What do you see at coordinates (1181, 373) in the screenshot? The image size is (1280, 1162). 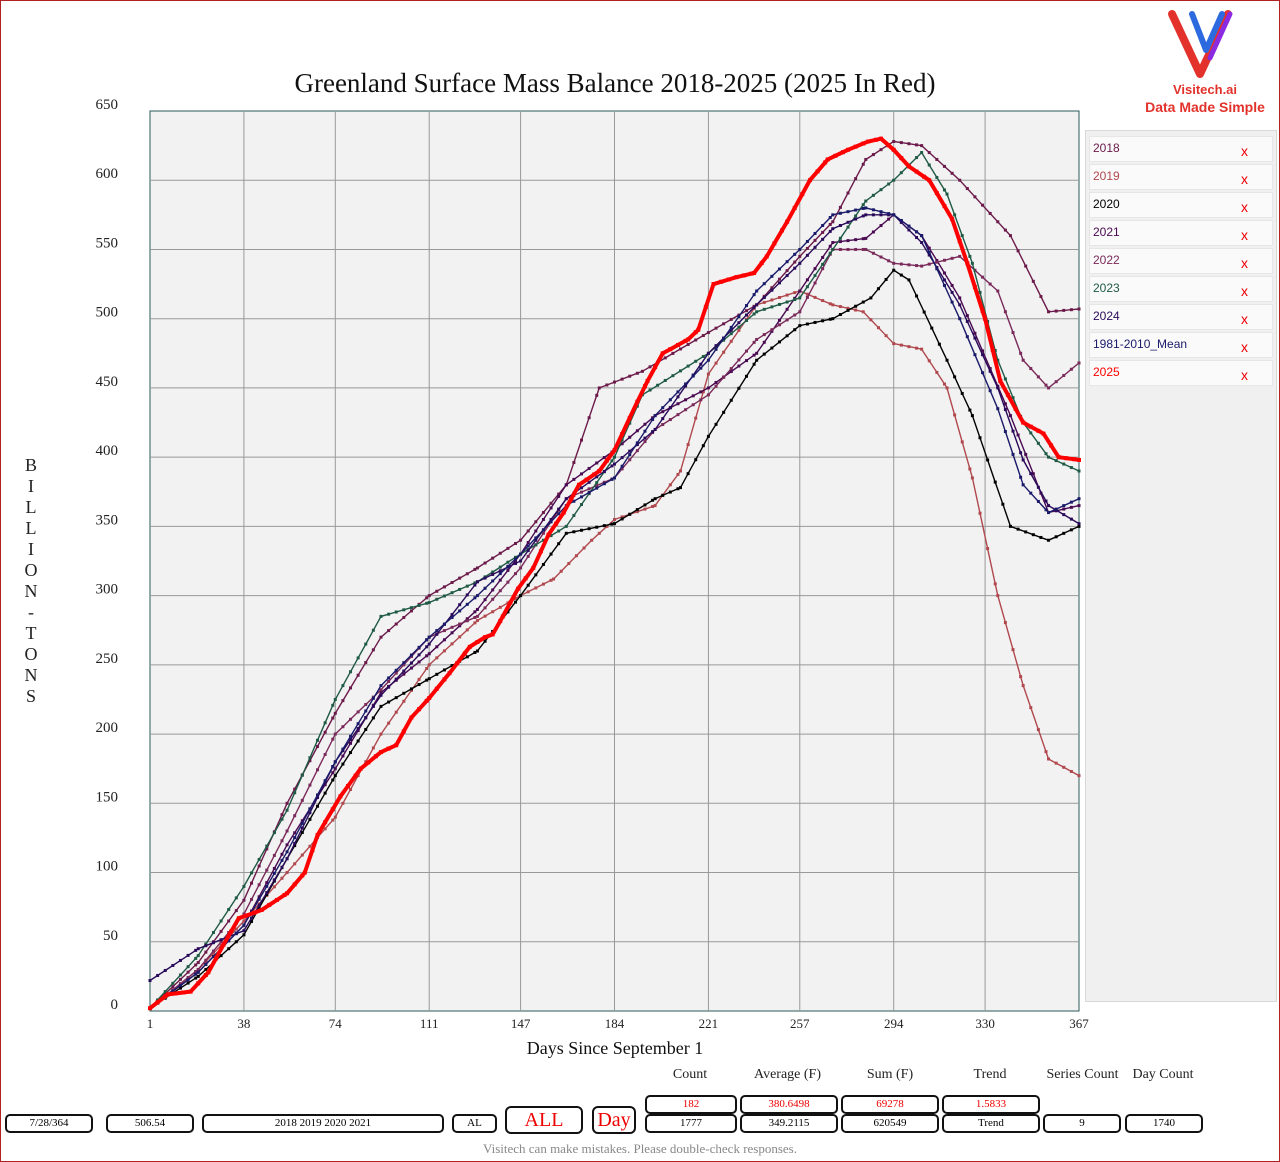 I see `legend-item-2025: 2025 x` at bounding box center [1181, 373].